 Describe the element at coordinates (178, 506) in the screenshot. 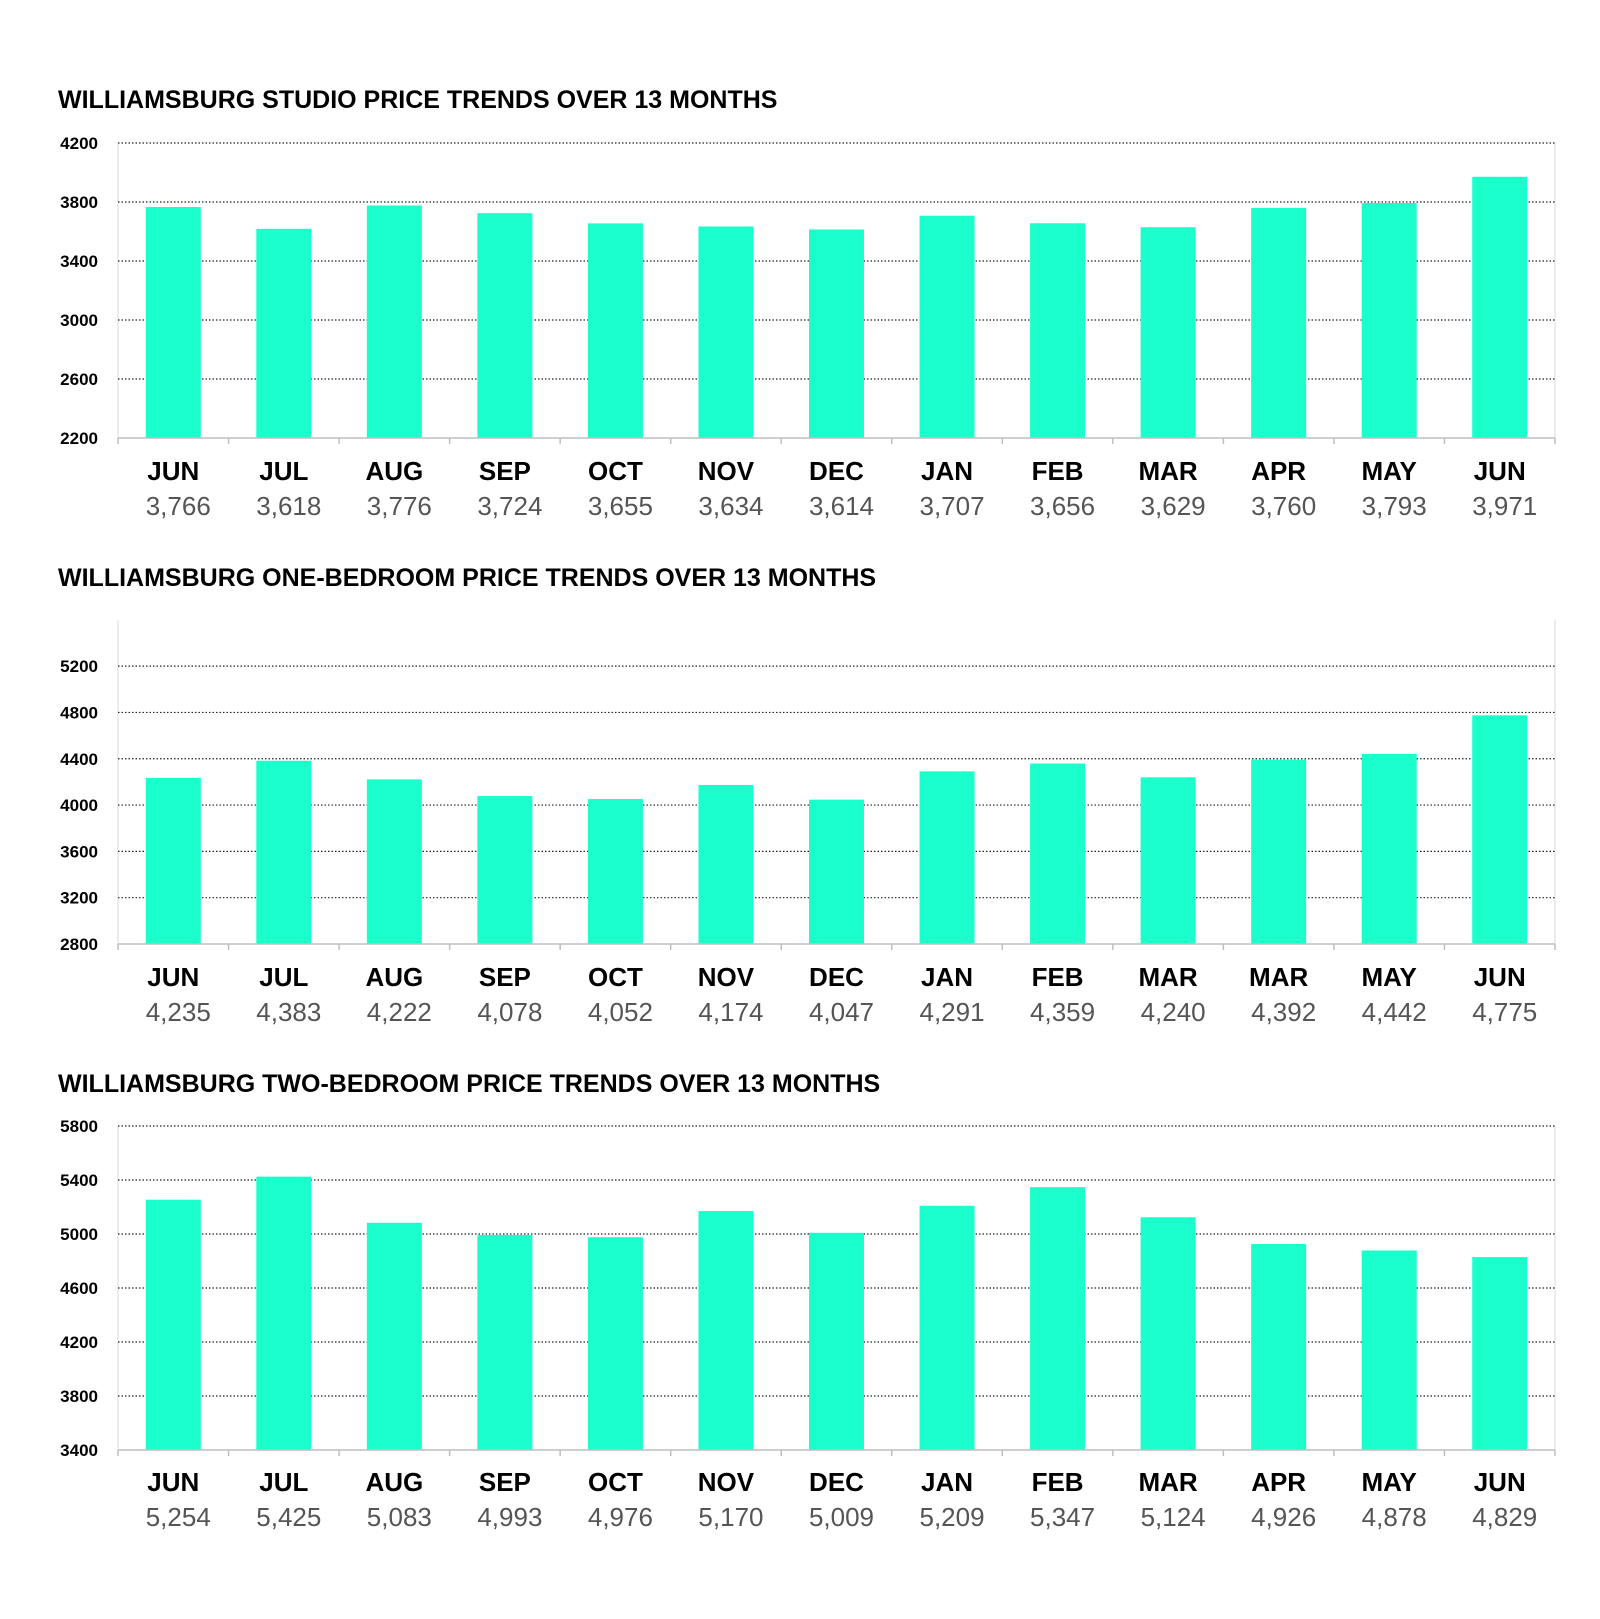

I see `data-label: 3,766` at that location.